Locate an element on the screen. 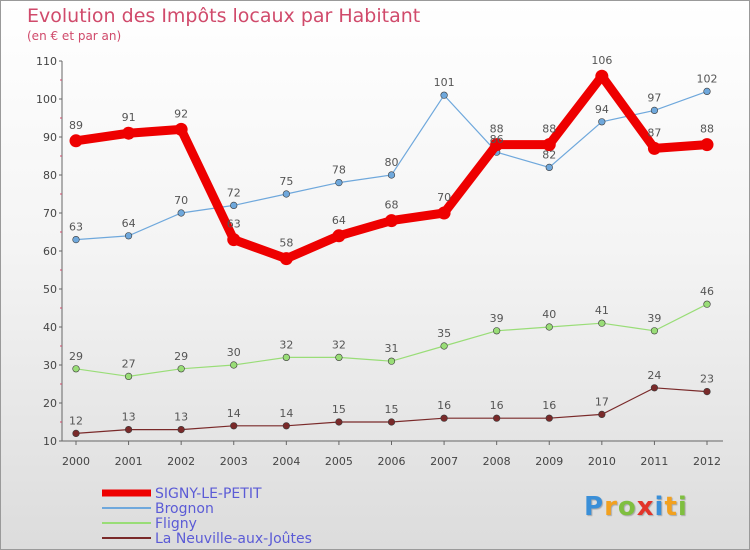 Image resolution: width=750 pixels, height=550 pixels. series-fligny-data-label: 30 is located at coordinates (234, 352).